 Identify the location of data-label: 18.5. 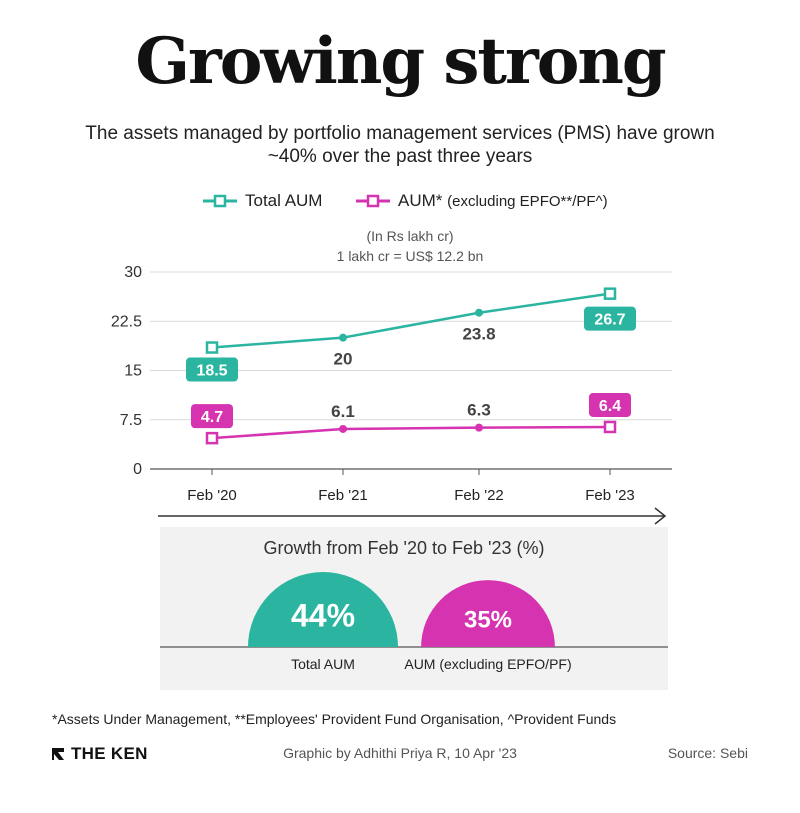
(211, 371).